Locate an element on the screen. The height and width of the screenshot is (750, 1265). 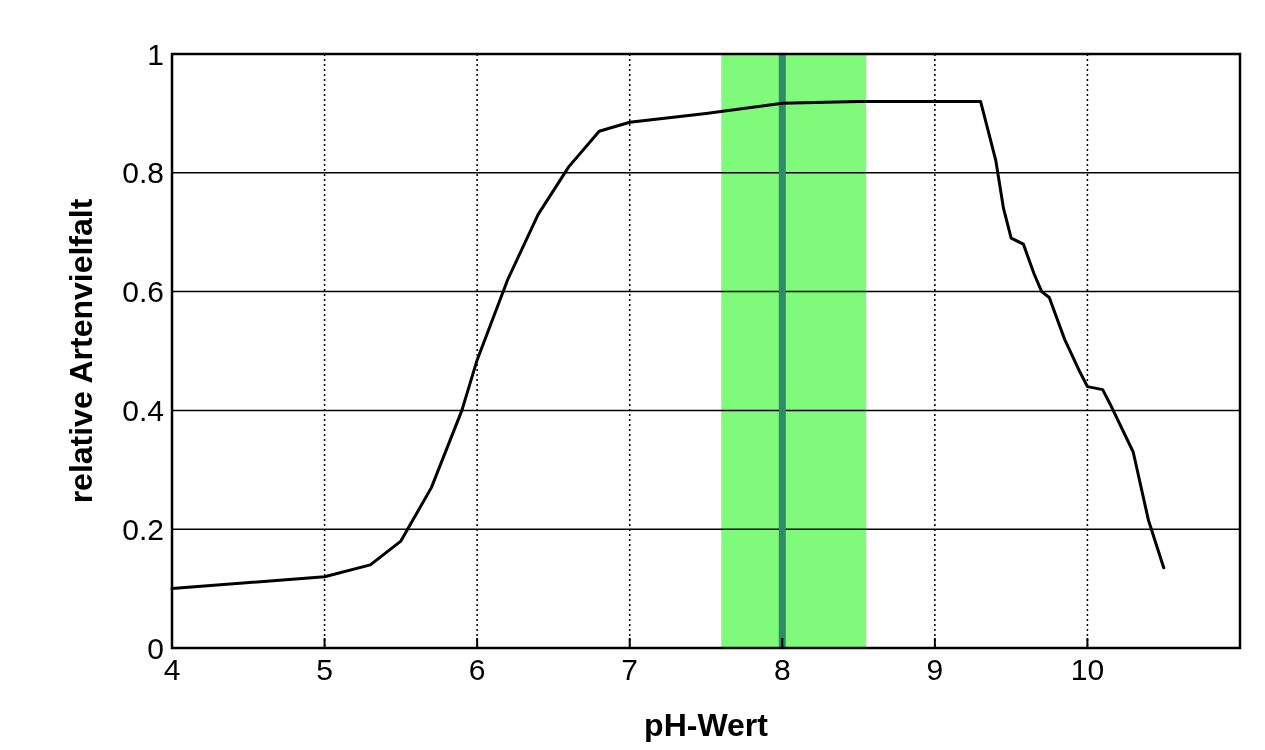
y-tick-label: 0 is located at coordinates (155, 648).